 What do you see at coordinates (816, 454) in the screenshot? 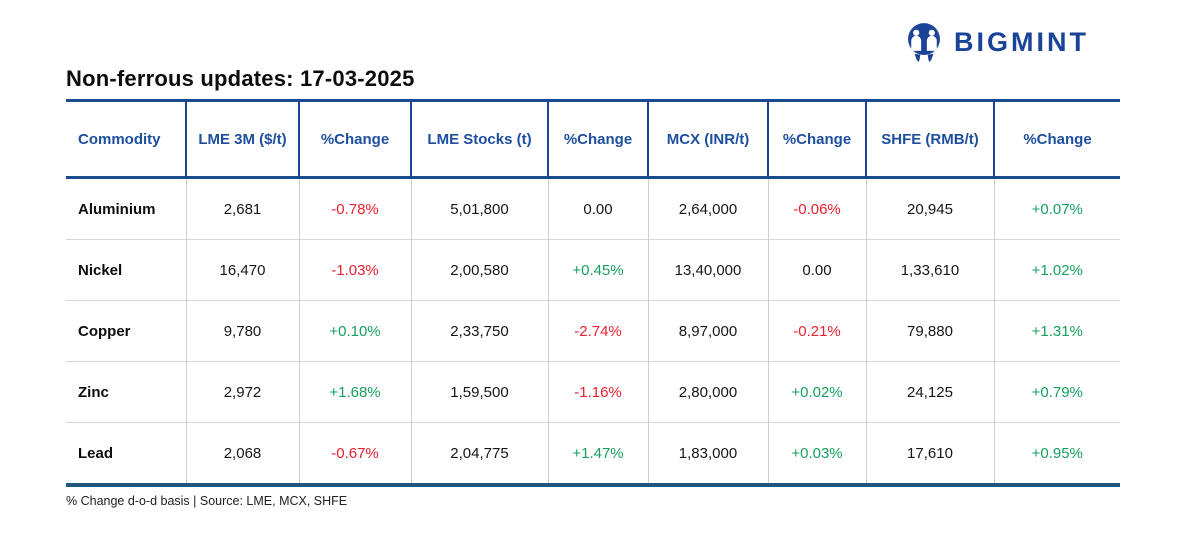
I see `table-cell: +0.03%` at bounding box center [816, 454].